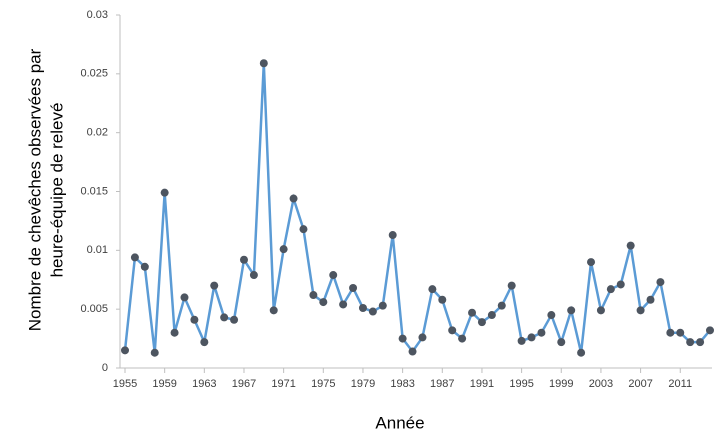 The width and height of the screenshot is (718, 444). I want to click on x-tick-label: 1967, so click(244, 384).